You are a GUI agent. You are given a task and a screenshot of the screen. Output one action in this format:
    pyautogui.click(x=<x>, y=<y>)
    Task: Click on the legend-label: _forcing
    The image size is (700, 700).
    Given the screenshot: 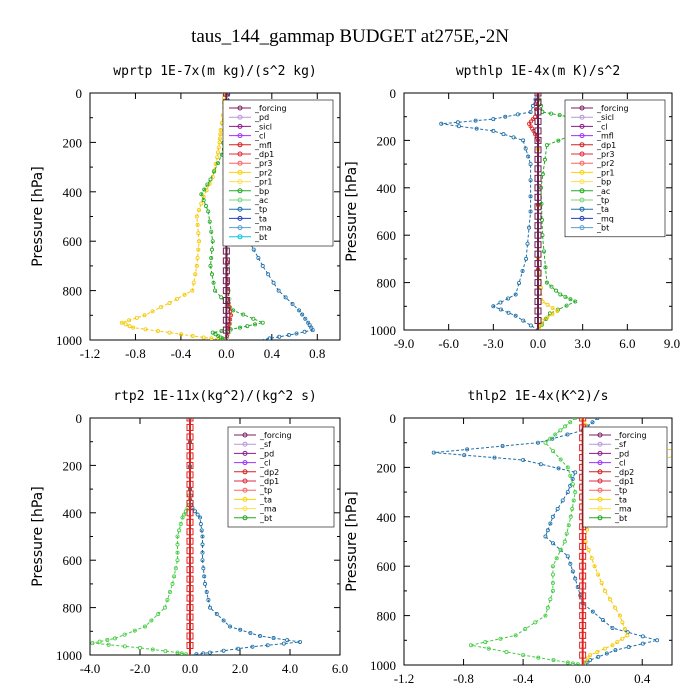 What is the action you would take?
    pyautogui.click(x=630, y=435)
    